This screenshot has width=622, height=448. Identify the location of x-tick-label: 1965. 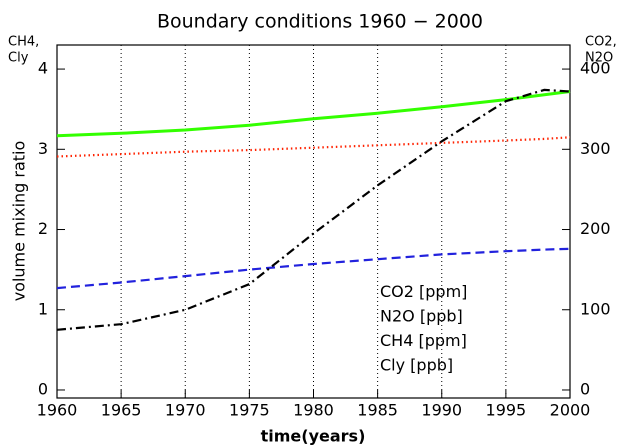
(121, 410).